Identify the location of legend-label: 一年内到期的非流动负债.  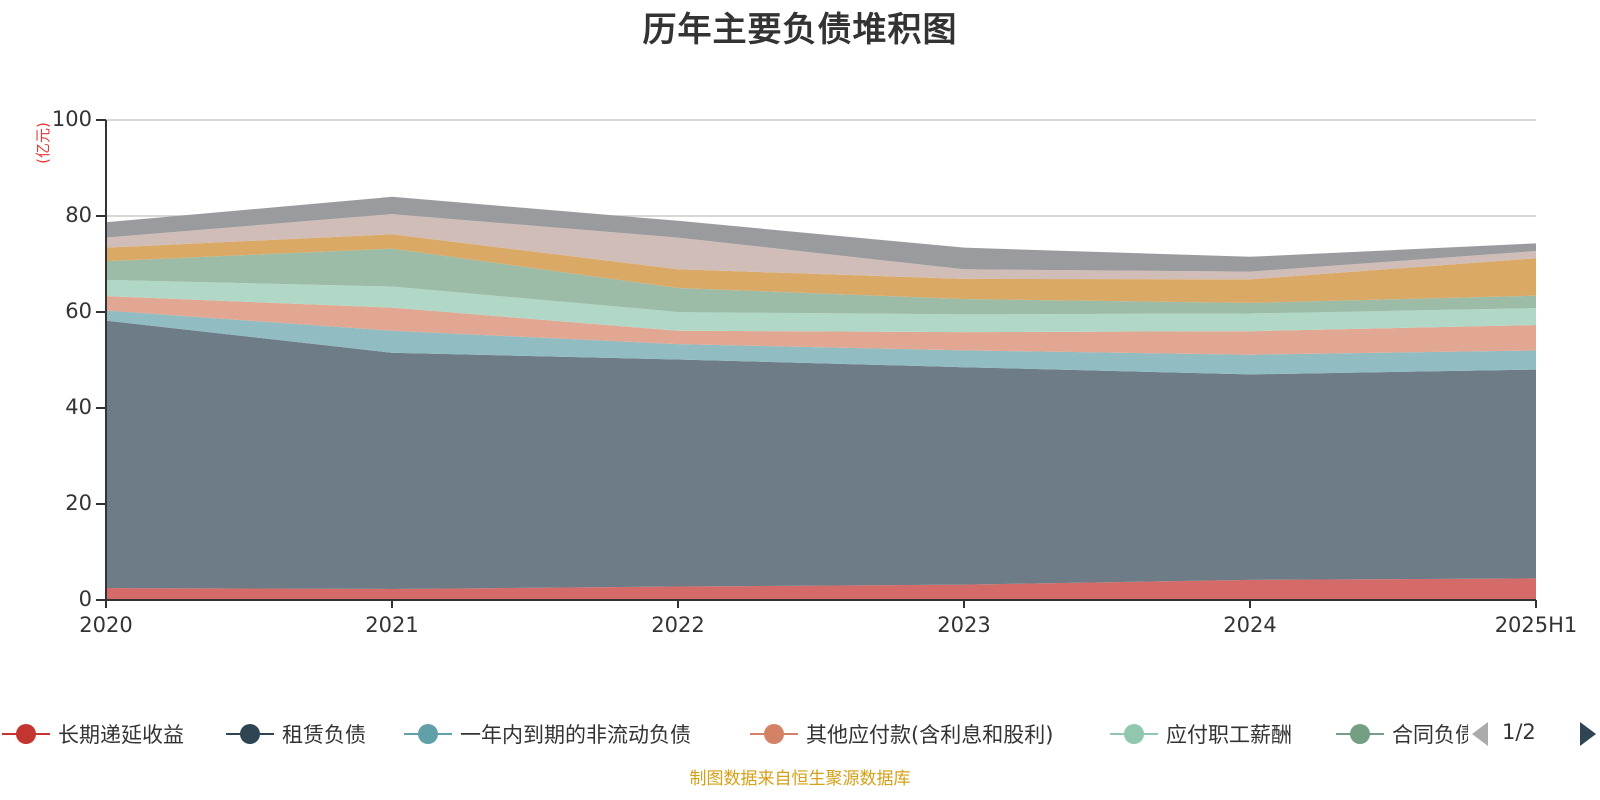
(575, 735).